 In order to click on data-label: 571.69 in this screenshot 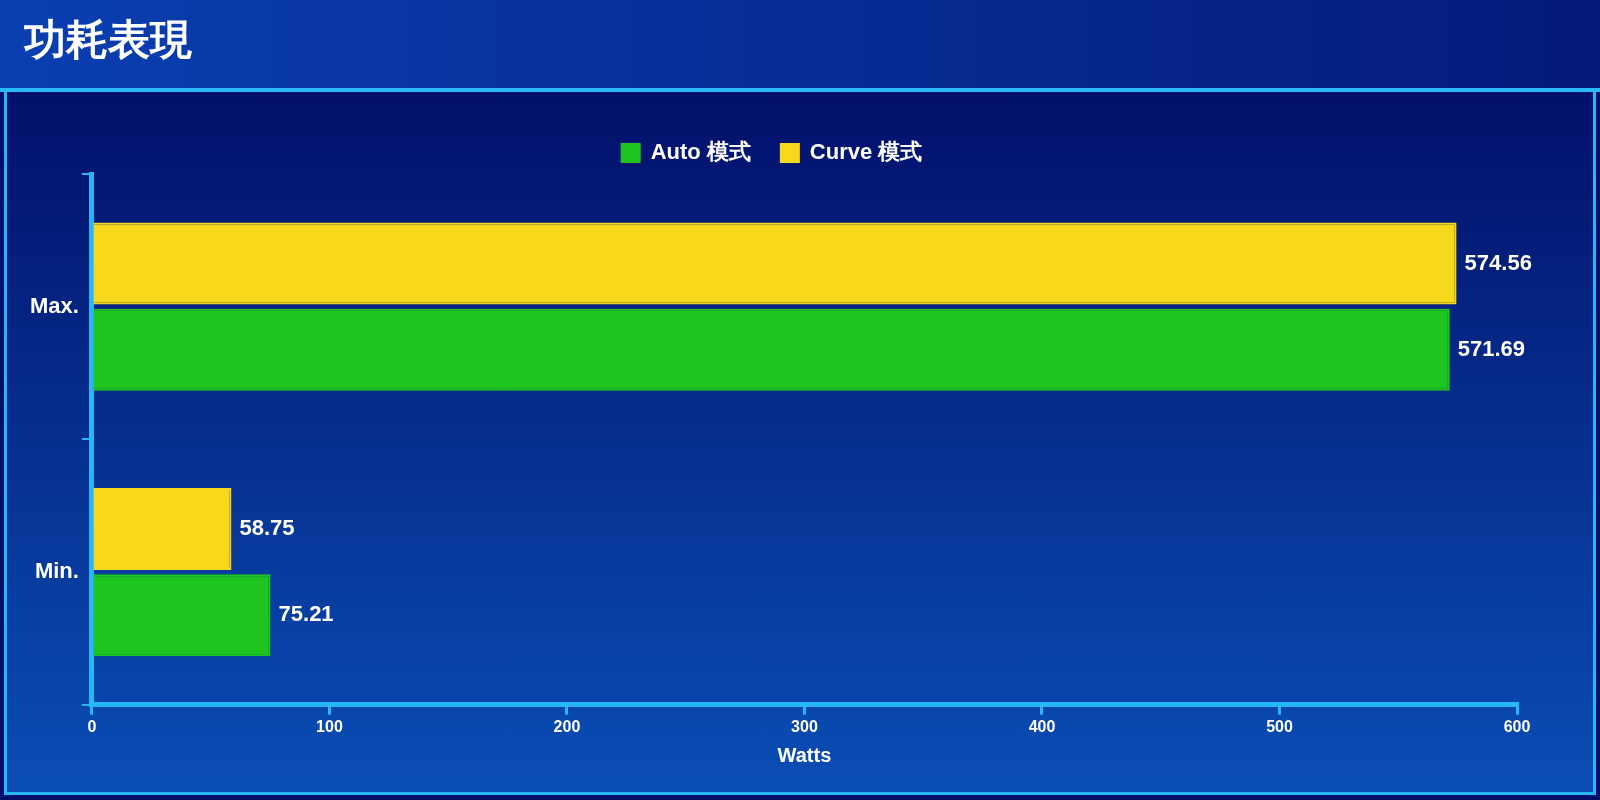, I will do `click(1491, 348)`.